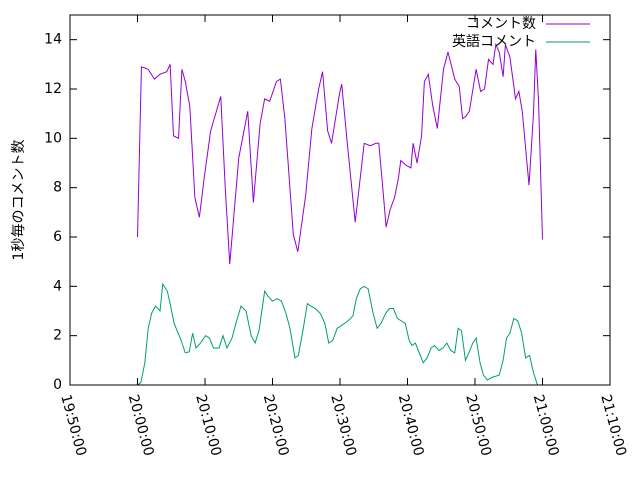  Describe the element at coordinates (57, 188) in the screenshot. I see `y-tick-label: 8` at that location.